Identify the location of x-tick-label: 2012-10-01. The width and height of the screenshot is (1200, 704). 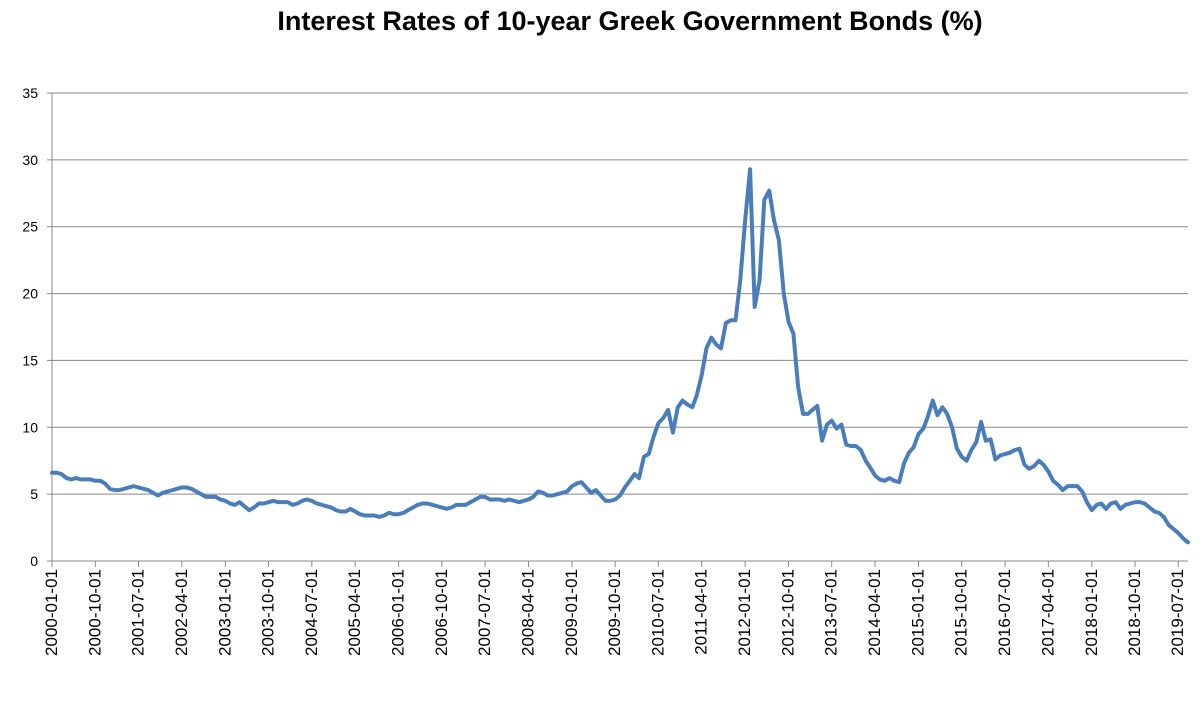
(788, 612).